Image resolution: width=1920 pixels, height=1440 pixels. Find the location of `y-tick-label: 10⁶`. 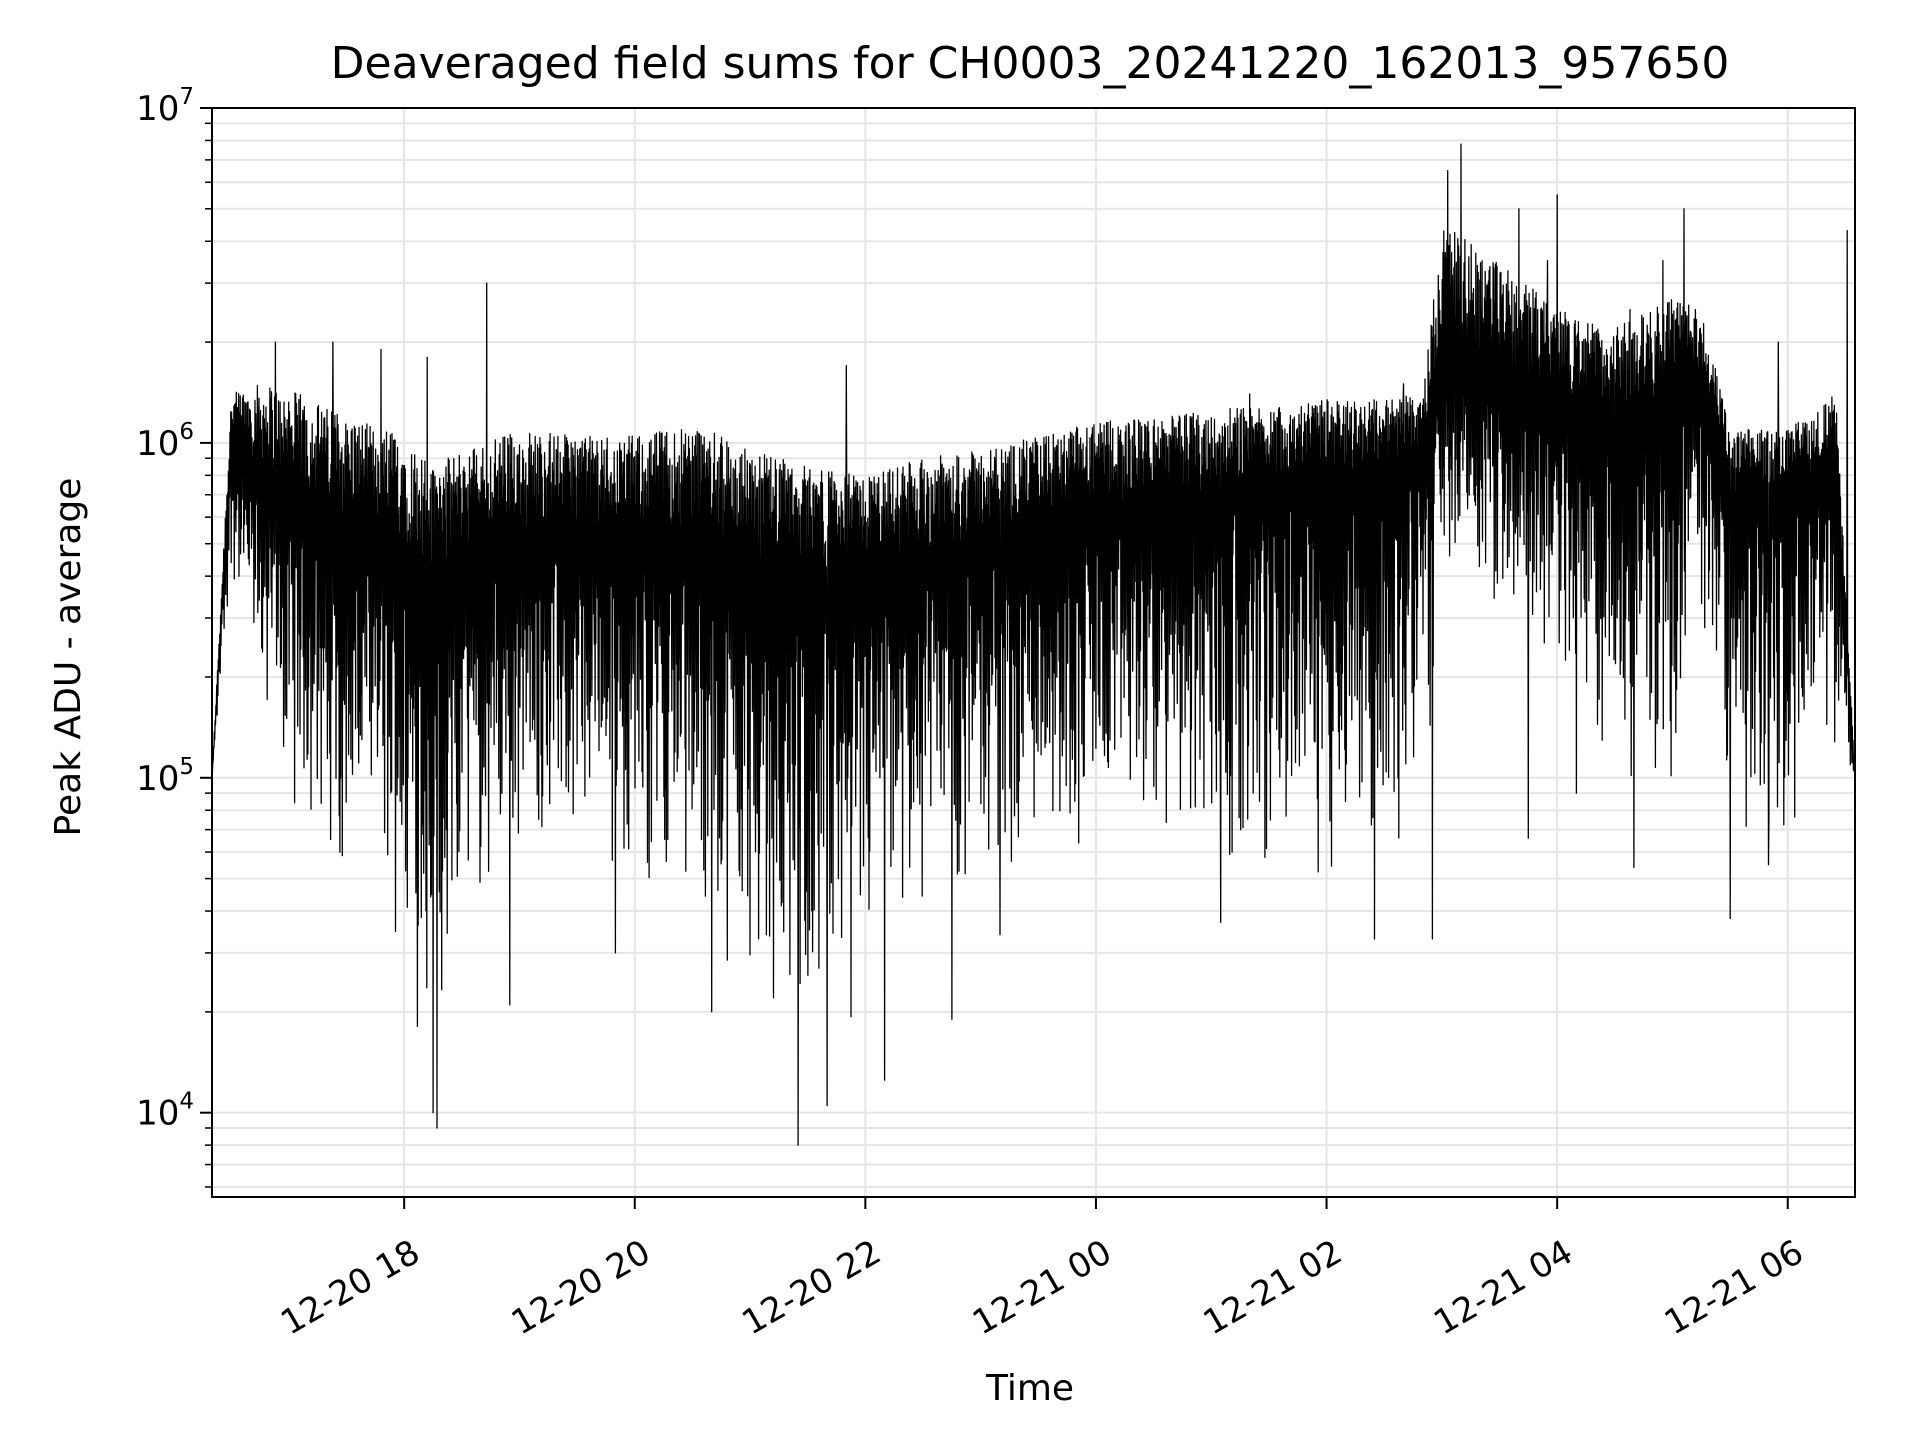

y-tick-label: 10⁶ is located at coordinates (165, 441).